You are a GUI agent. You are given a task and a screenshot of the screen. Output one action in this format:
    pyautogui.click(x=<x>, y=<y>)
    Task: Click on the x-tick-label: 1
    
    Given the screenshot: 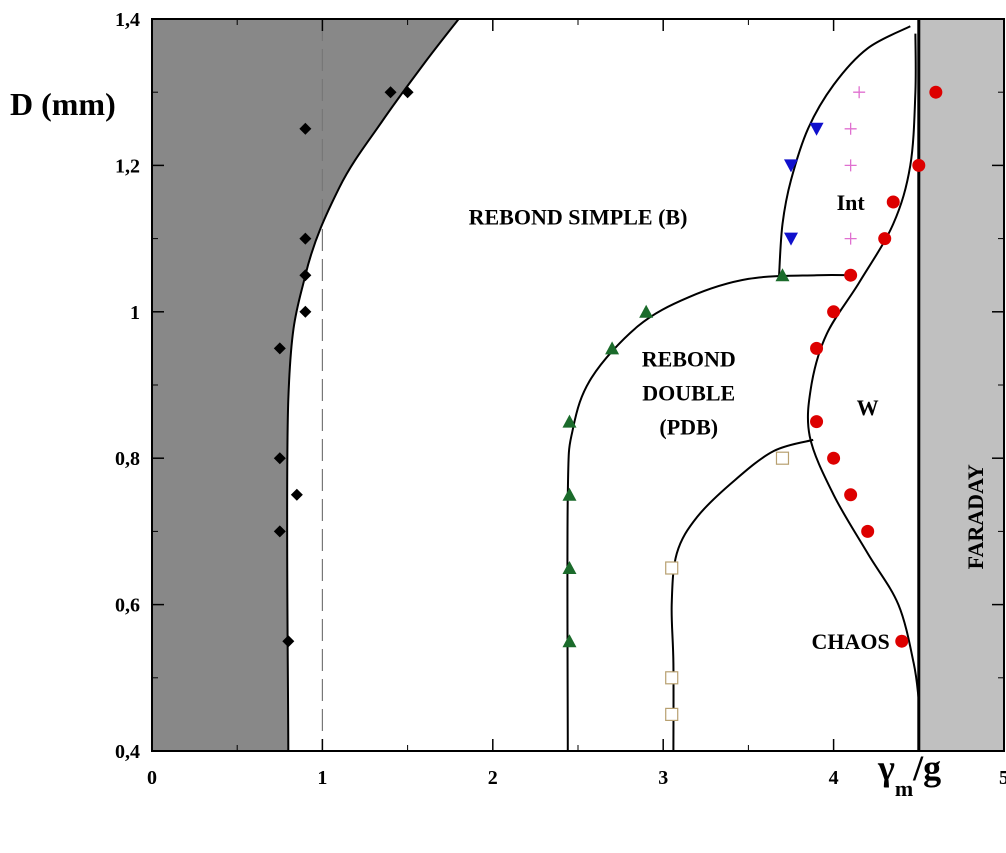 What is the action you would take?
    pyautogui.click(x=322, y=778)
    